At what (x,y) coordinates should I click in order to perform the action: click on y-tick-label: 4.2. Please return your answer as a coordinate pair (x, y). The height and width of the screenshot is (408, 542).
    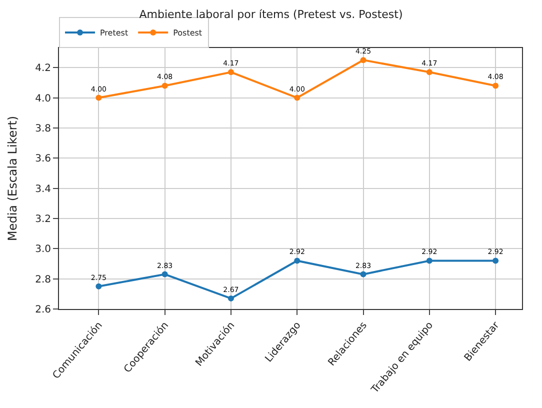
    Looking at the image, I should click on (43, 68).